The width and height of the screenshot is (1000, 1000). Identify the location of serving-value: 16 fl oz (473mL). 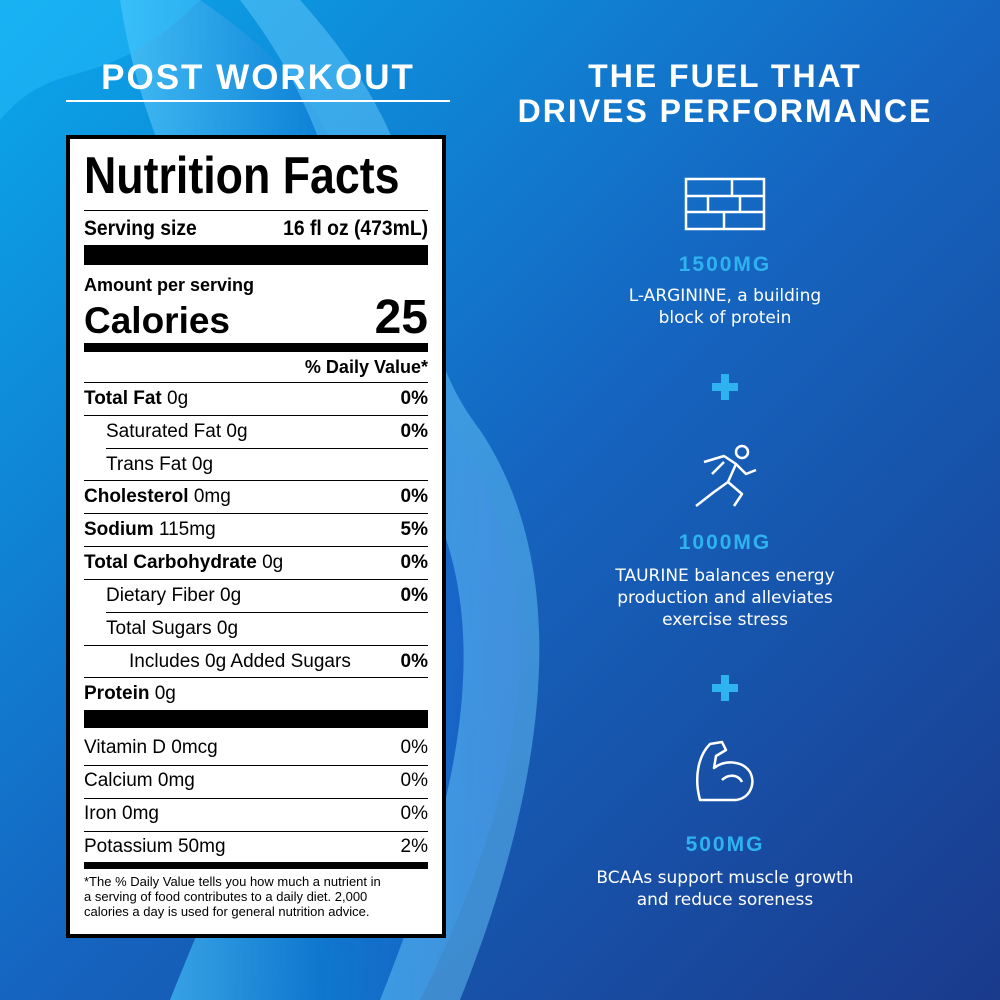
(356, 228).